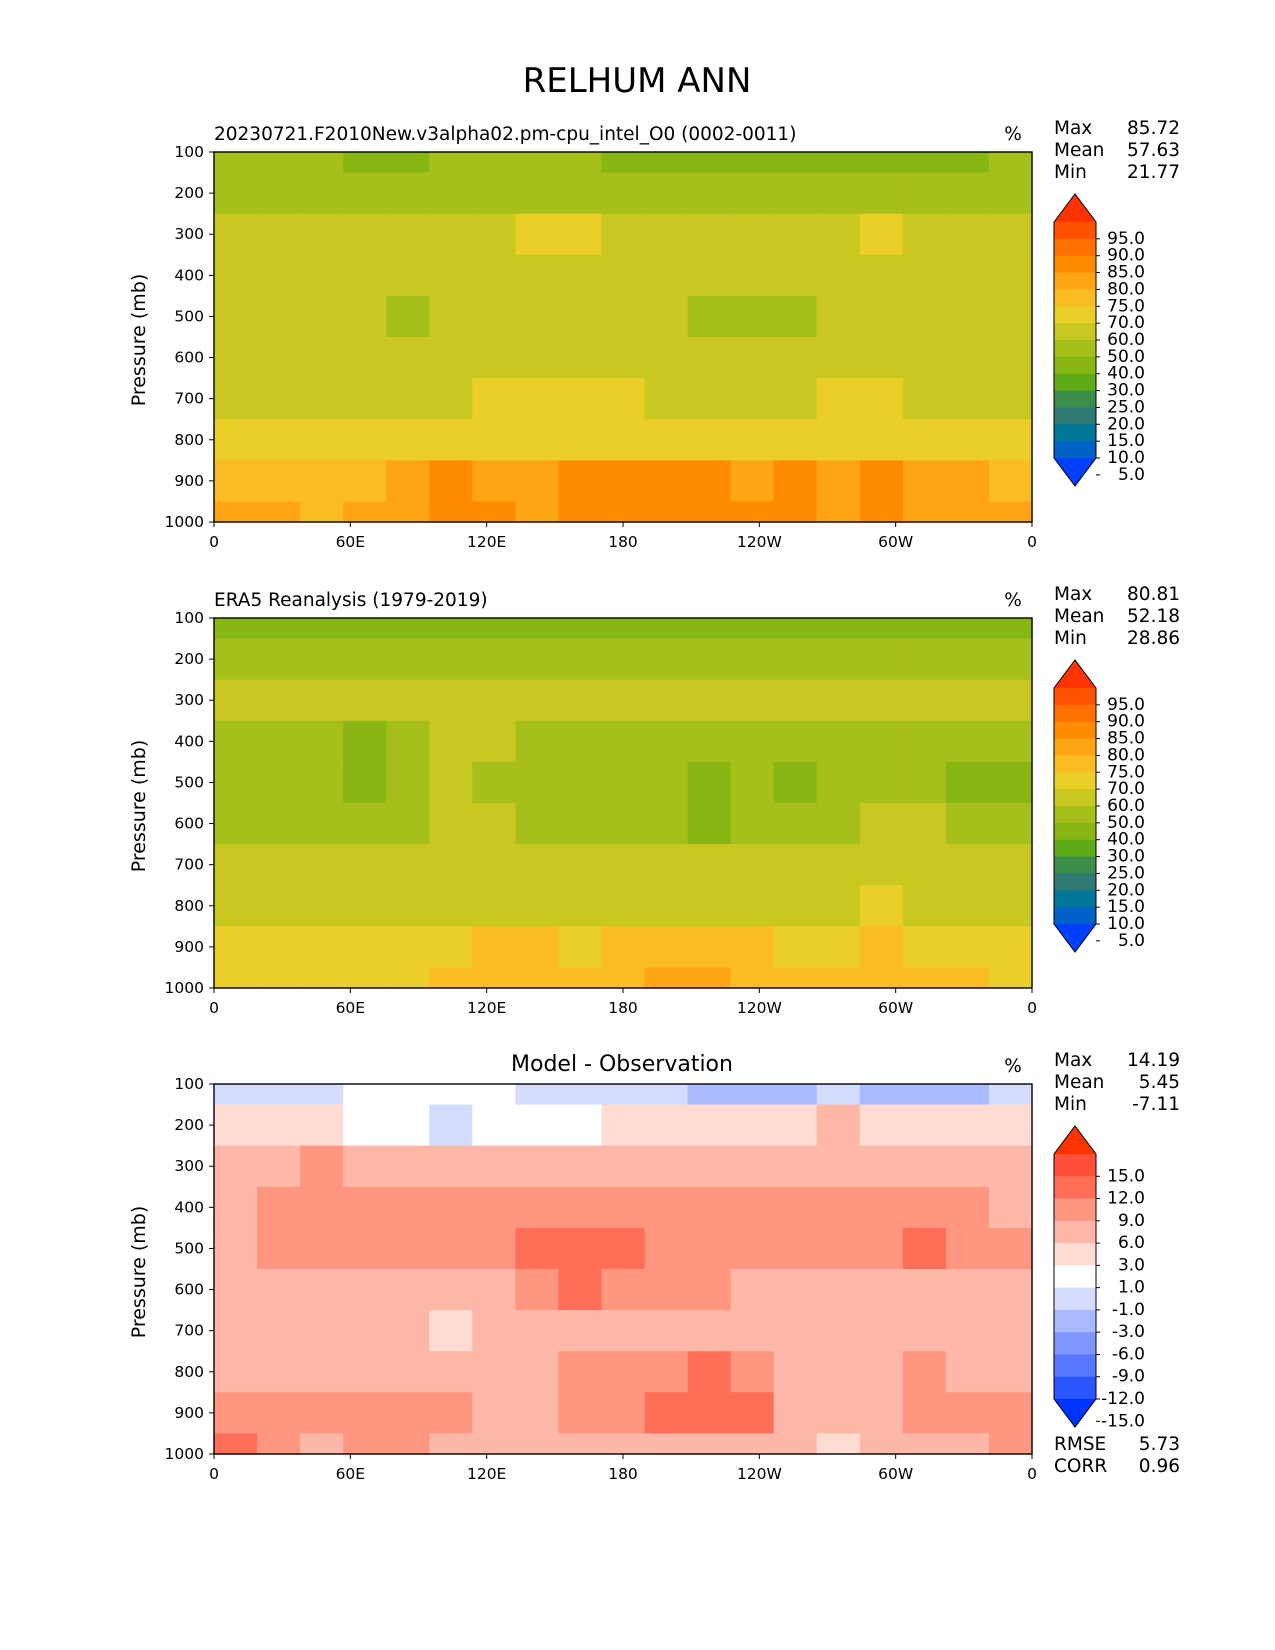 This screenshot has height=1650, width=1275. What do you see at coordinates (1032, 542) in the screenshot?
I see `x-tick-label: 0` at bounding box center [1032, 542].